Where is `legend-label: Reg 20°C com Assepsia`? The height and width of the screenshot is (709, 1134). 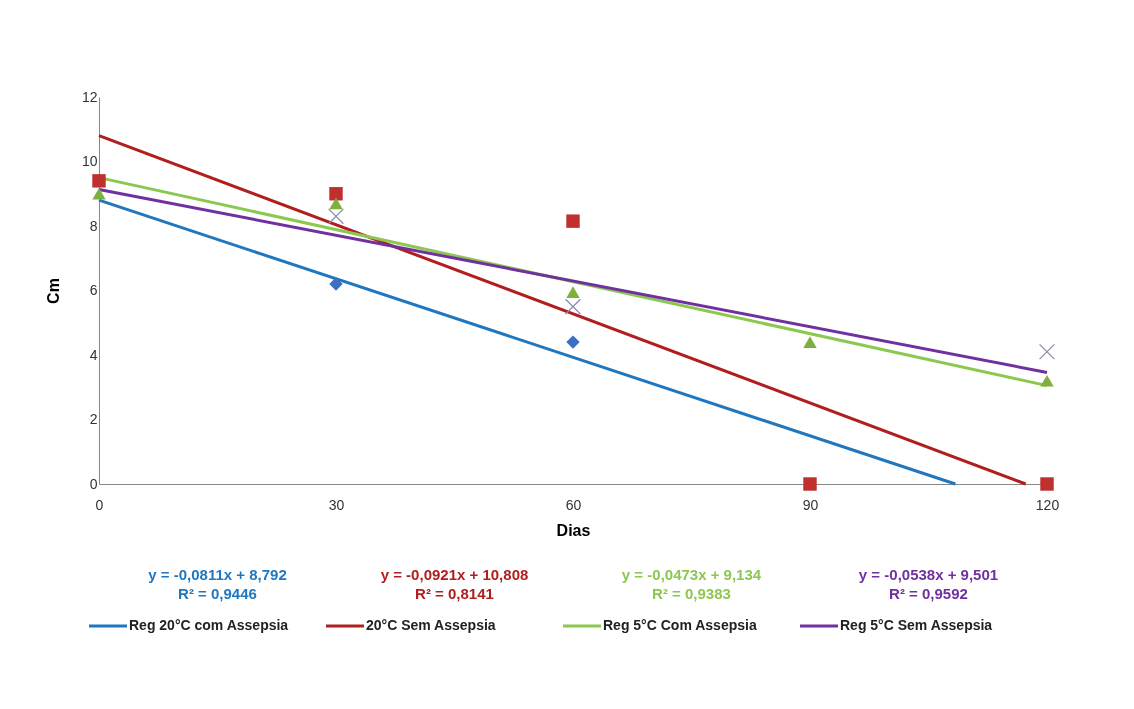 legend-label: Reg 20°C com Assepsia is located at coordinates (209, 625).